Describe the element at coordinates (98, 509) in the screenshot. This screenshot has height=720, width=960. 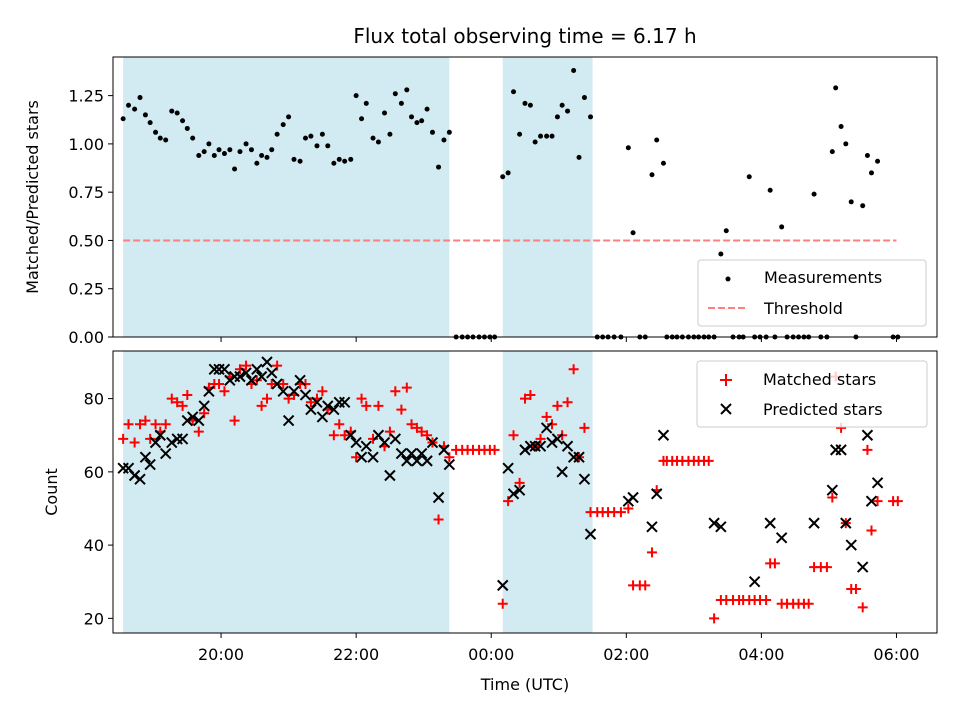
I see `bottom-y-ticks: 20 40 60 80` at that location.